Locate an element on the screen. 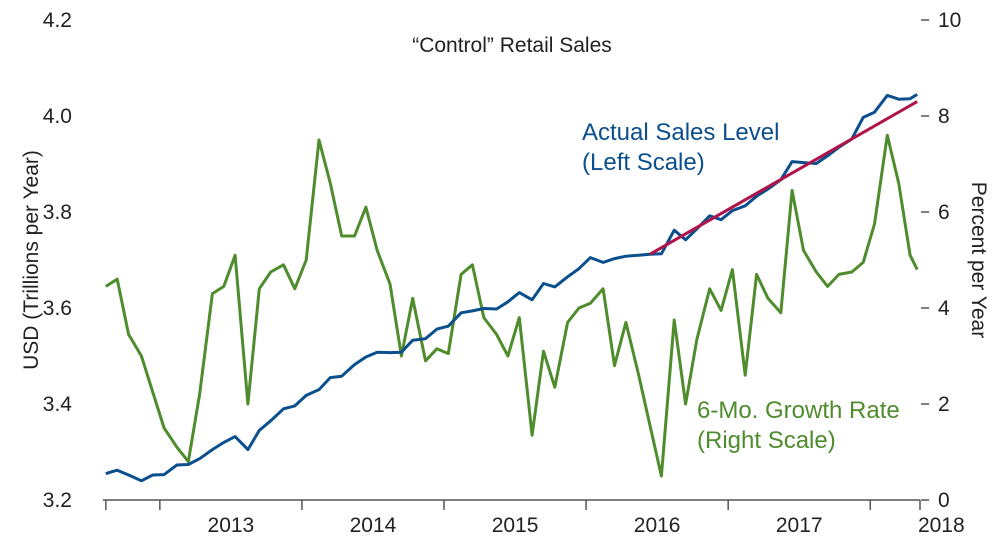 This screenshot has width=1000, height=544. left-tick-label-3: 3.8 is located at coordinates (57, 212).